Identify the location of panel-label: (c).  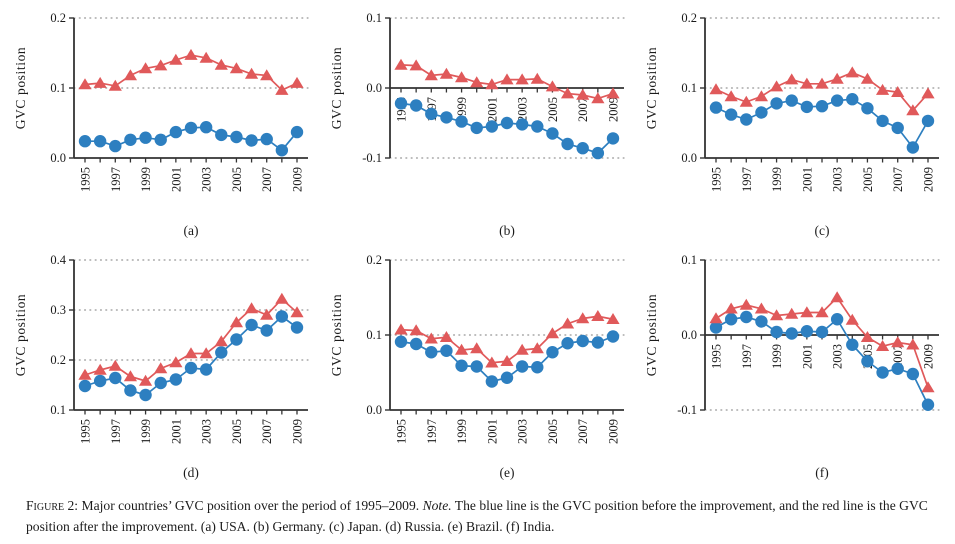
(822, 230).